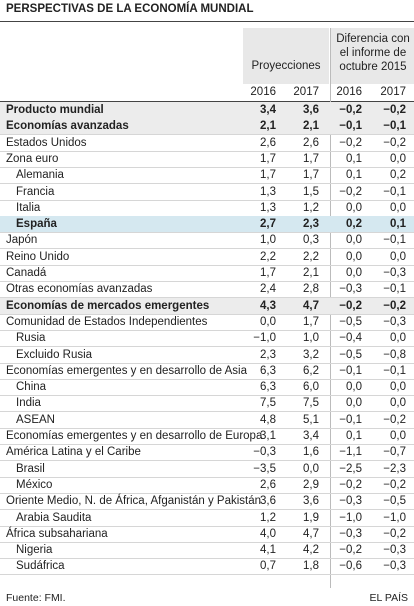 Image resolution: width=414 pixels, height=606 pixels. I want to click on row-label: Brasil, so click(30, 468).